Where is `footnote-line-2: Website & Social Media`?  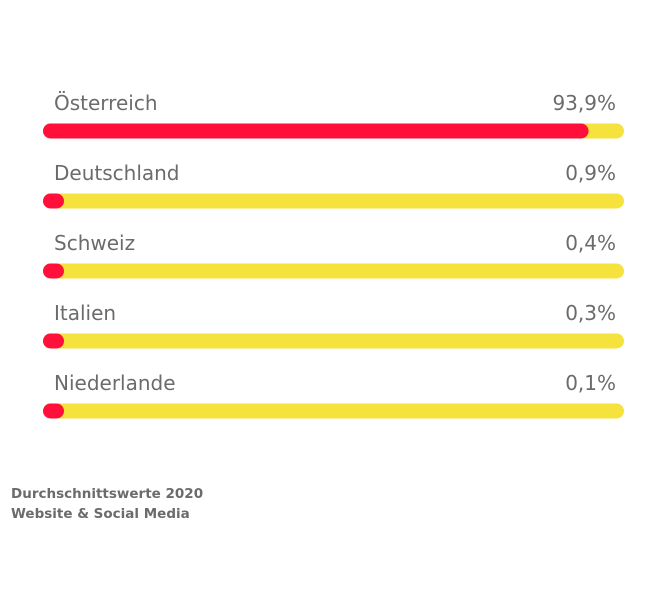
footnote-line-2: Website & Social Media is located at coordinates (100, 514).